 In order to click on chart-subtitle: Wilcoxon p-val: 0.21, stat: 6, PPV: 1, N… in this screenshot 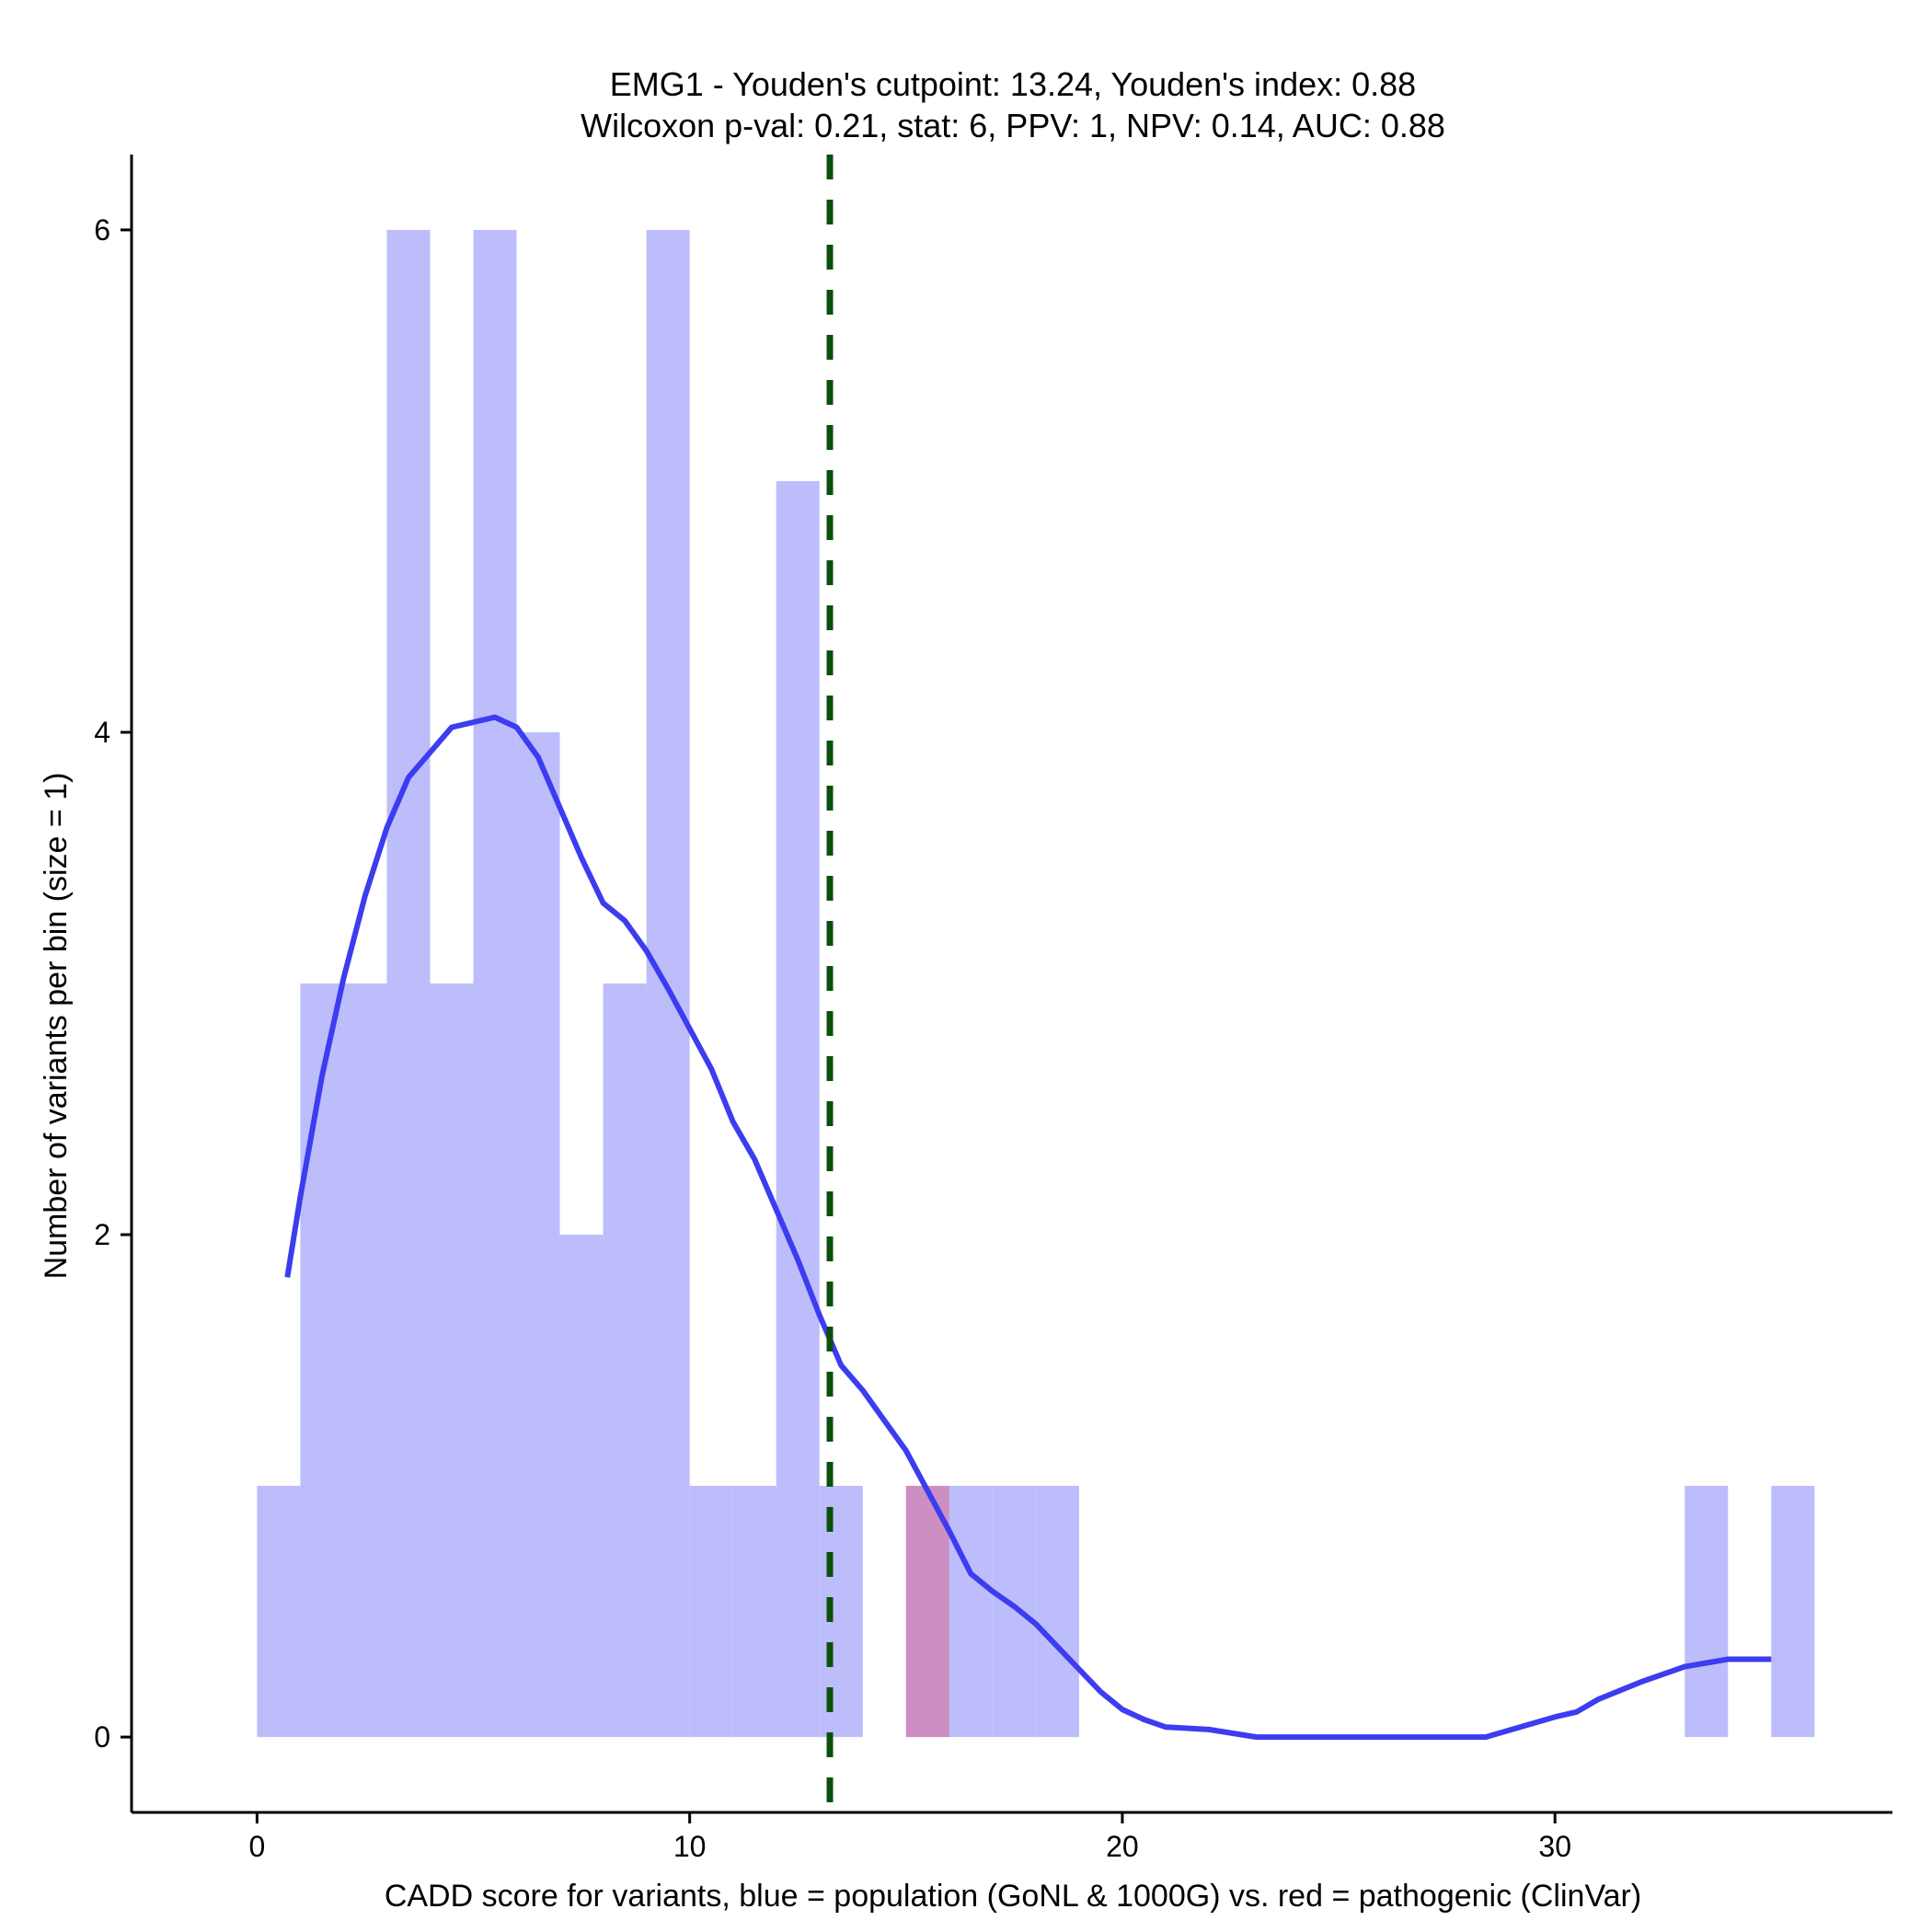, I will do `click(1013, 126)`.